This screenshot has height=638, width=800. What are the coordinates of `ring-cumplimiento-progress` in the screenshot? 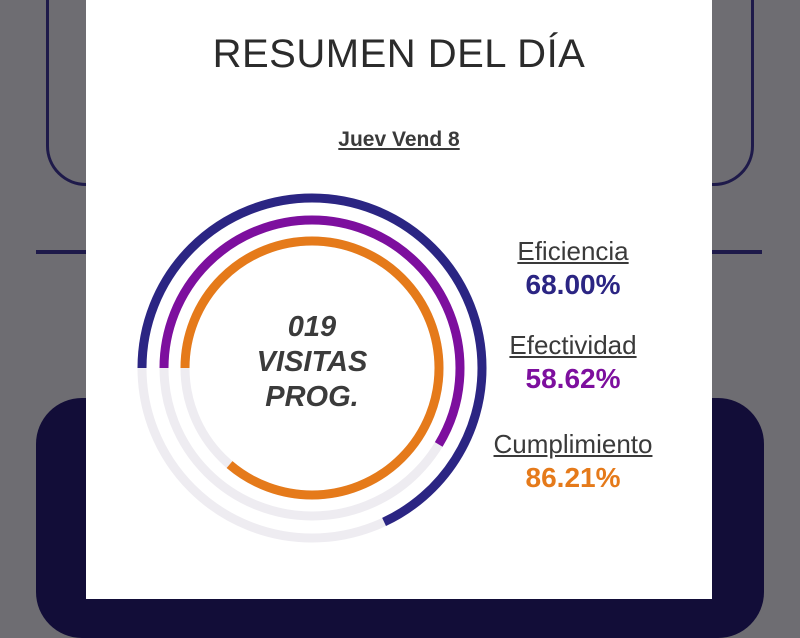 It's located at (312, 368).